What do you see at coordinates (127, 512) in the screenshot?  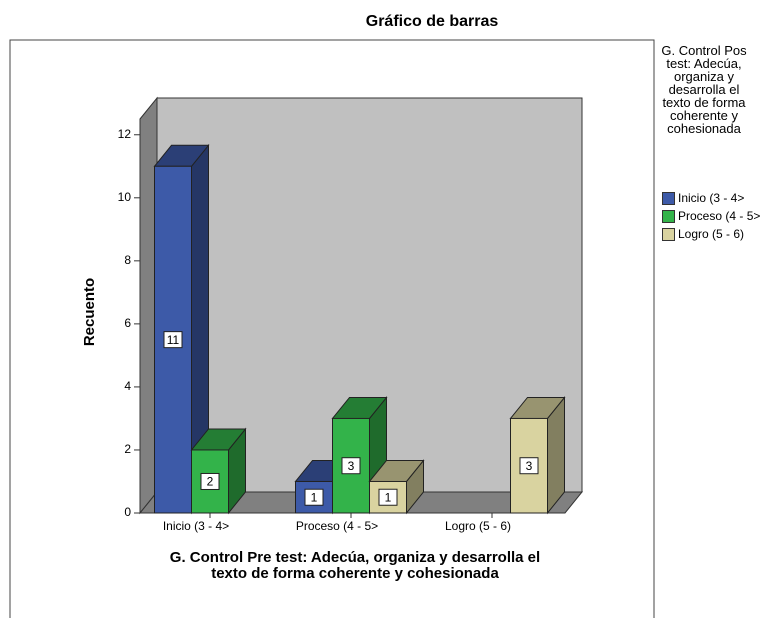 I see `y-tick-label: 0` at bounding box center [127, 512].